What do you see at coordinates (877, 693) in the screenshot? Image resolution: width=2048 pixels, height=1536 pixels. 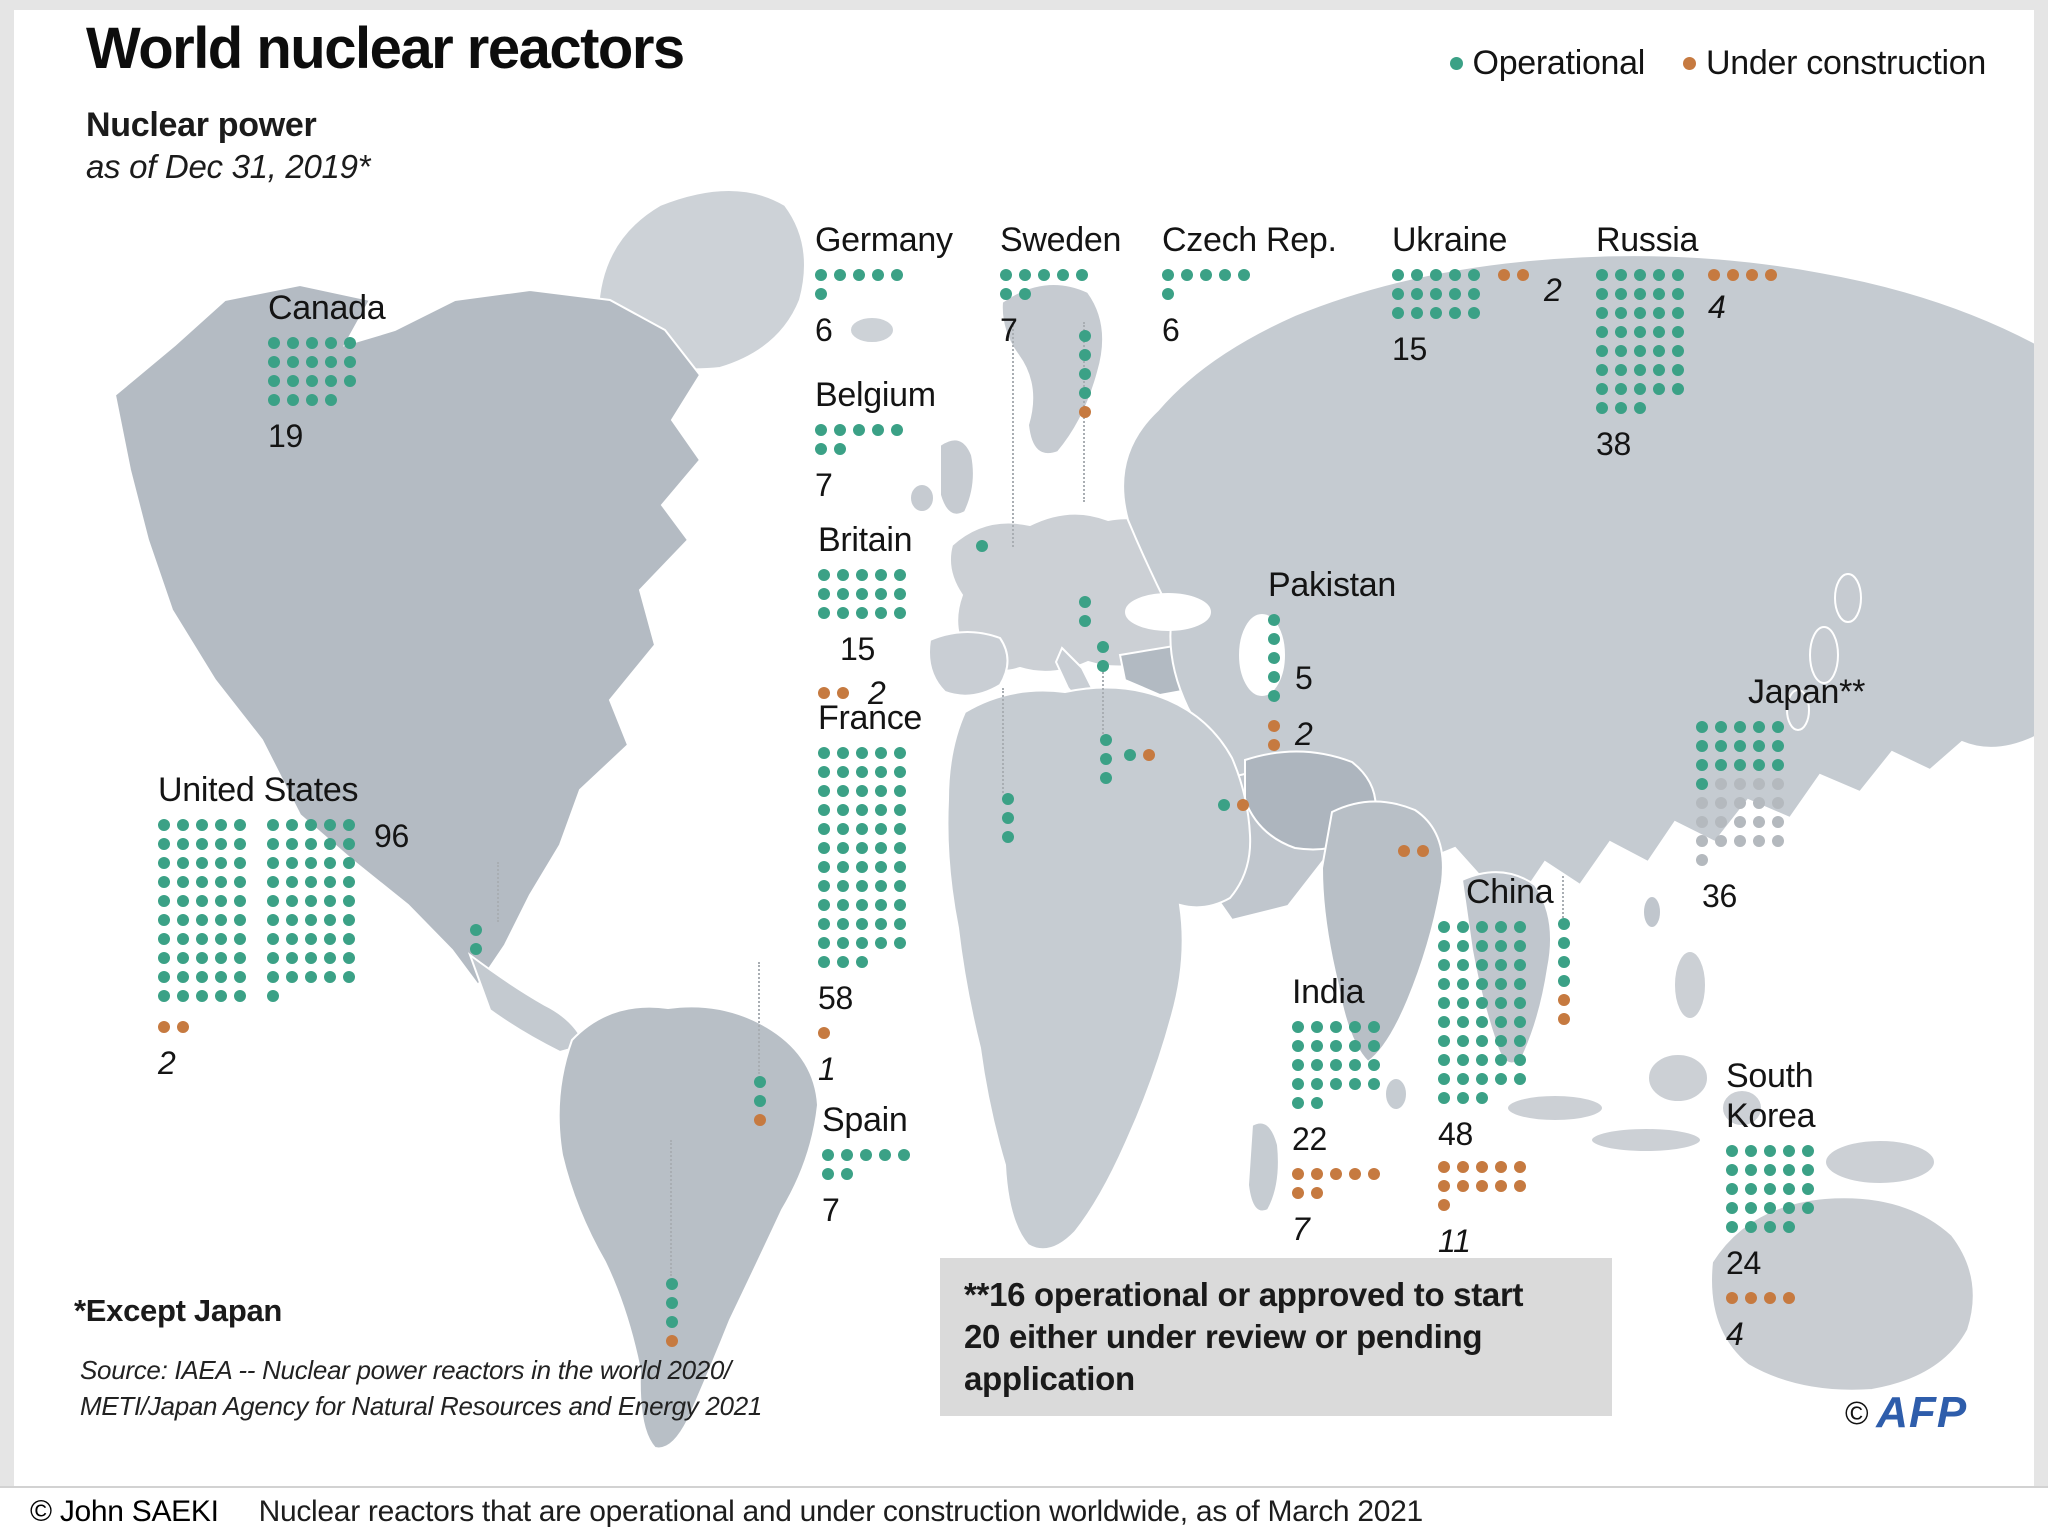 I see `under-construction-count: 2` at bounding box center [877, 693].